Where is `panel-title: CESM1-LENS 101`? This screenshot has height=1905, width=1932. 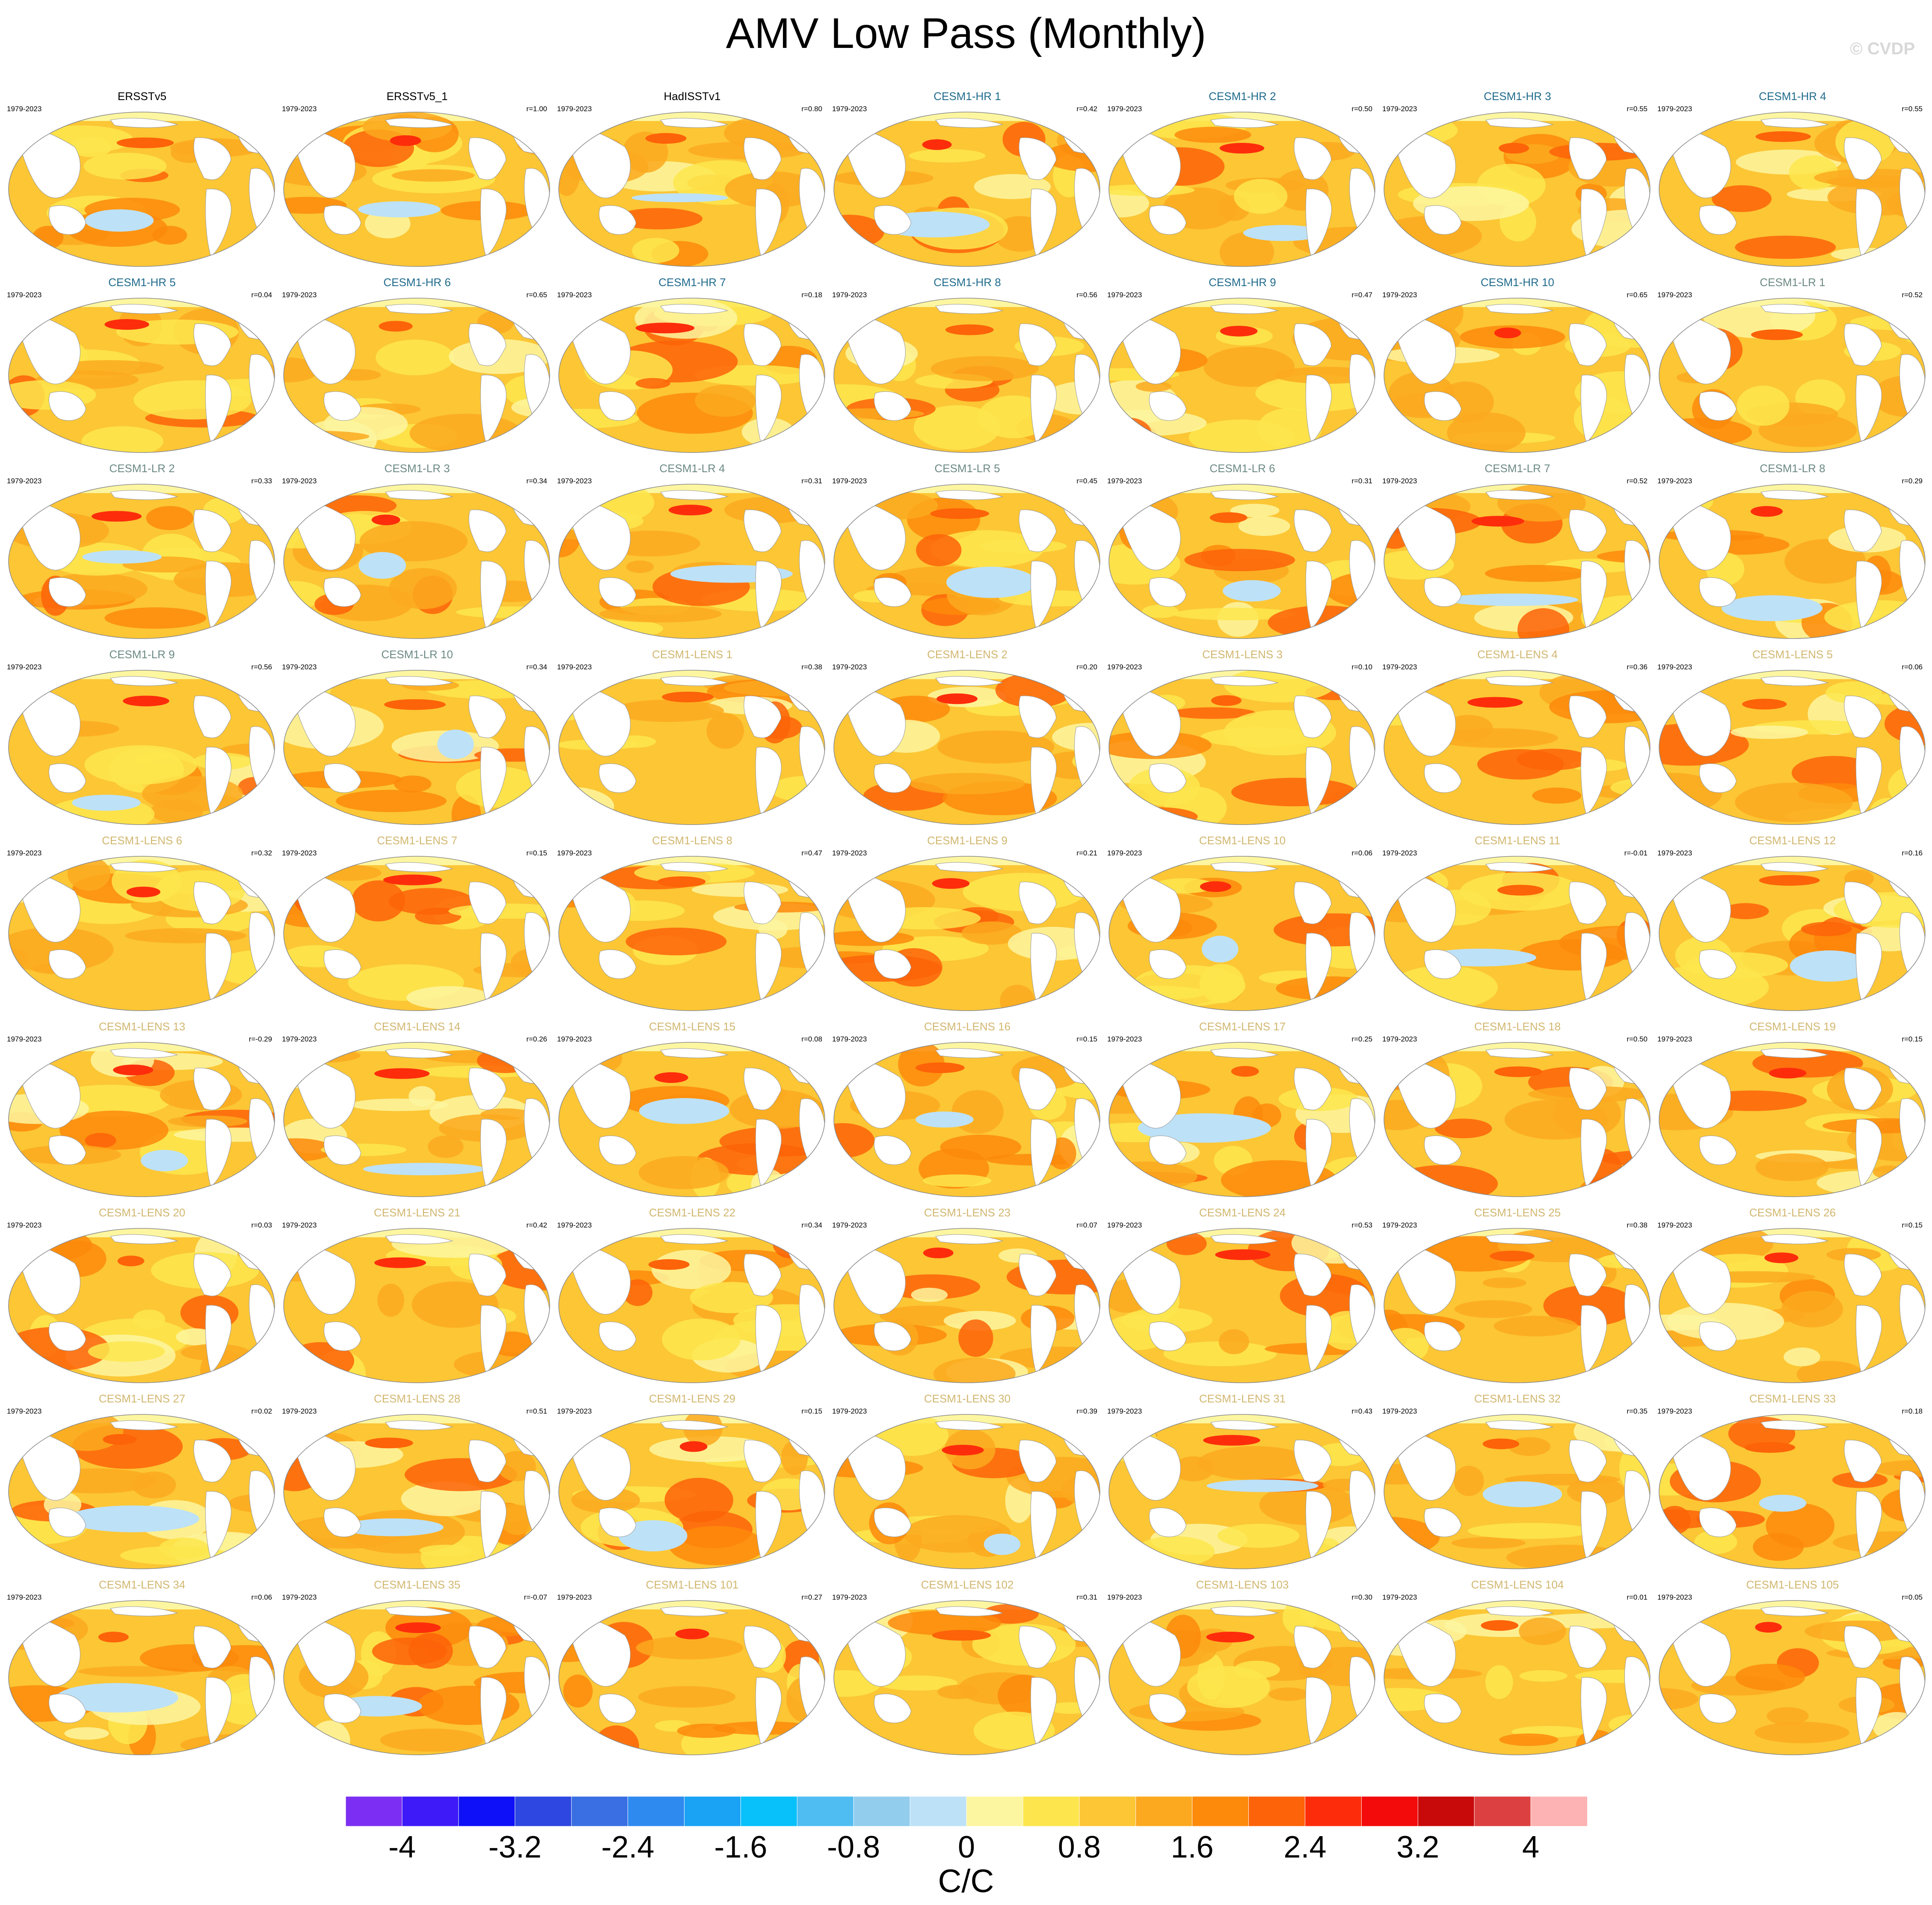 panel-title: CESM1-LENS 101 is located at coordinates (692, 1584).